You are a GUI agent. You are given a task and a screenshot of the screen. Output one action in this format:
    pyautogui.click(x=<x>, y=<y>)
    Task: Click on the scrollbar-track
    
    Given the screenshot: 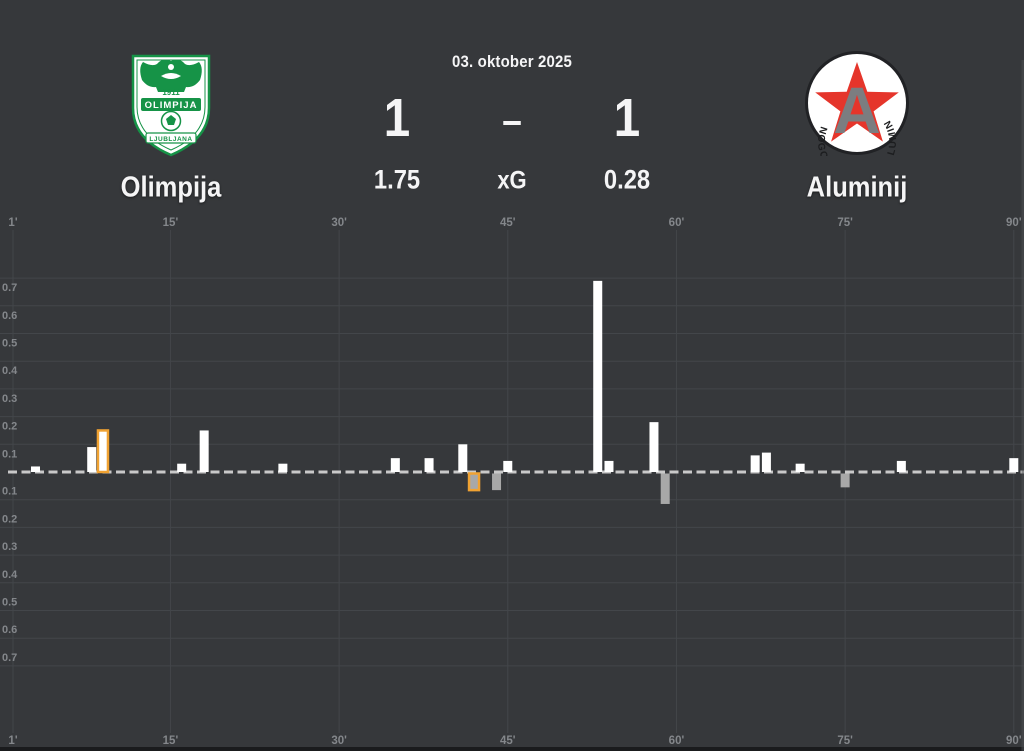 What is the action you would take?
    pyautogui.click(x=1022, y=405)
    